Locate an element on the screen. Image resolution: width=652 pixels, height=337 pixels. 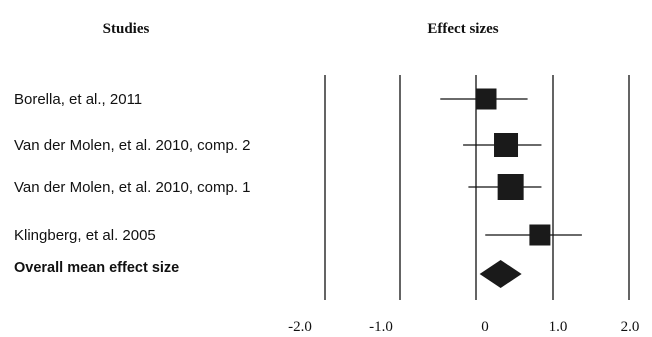
overall-effect-diamond is located at coordinates (500, 274).